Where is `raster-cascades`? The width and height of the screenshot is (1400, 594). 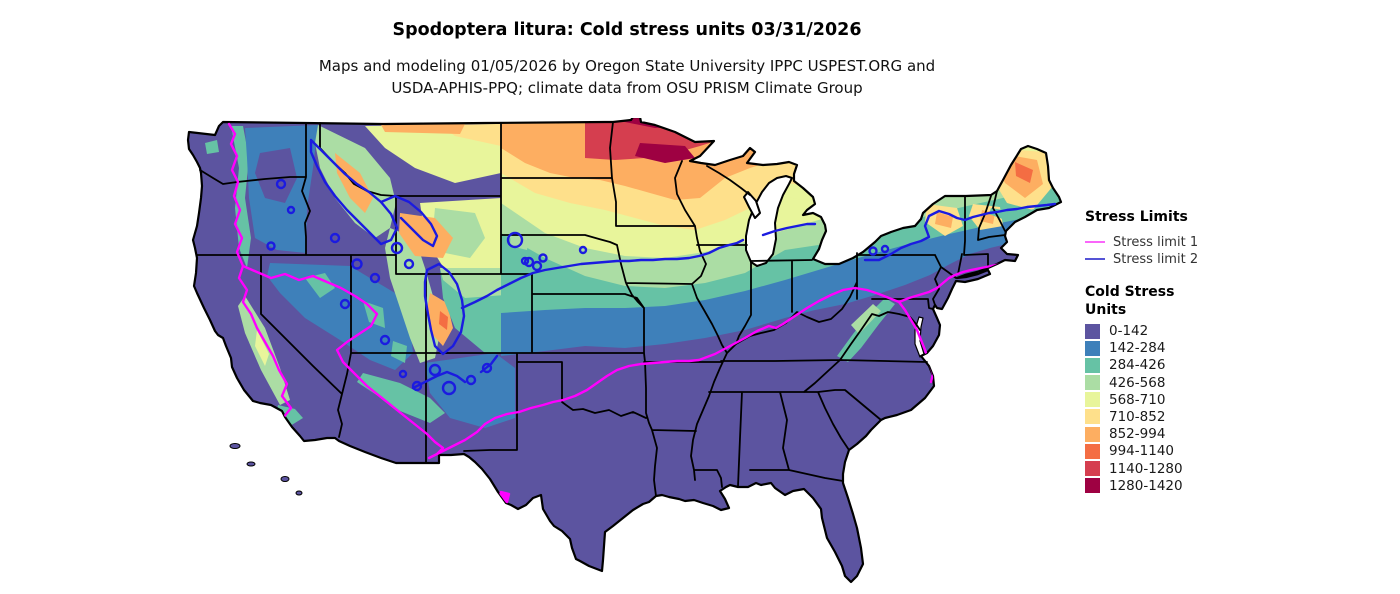 raster-cascades is located at coordinates (241, 197).